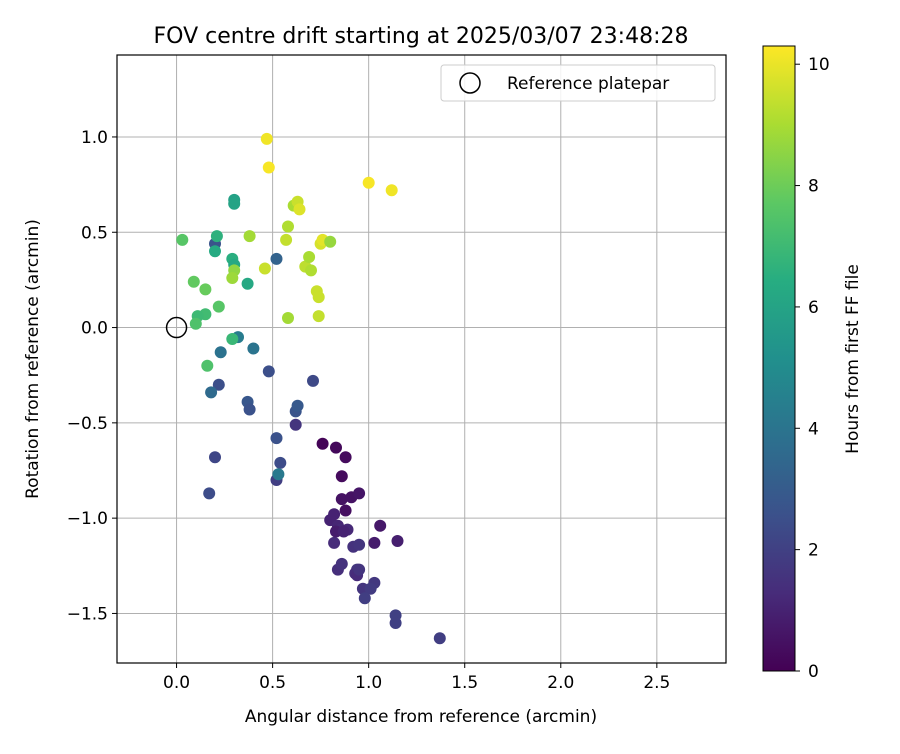  I want to click on colorbar-tick-label: 2, so click(813, 551).